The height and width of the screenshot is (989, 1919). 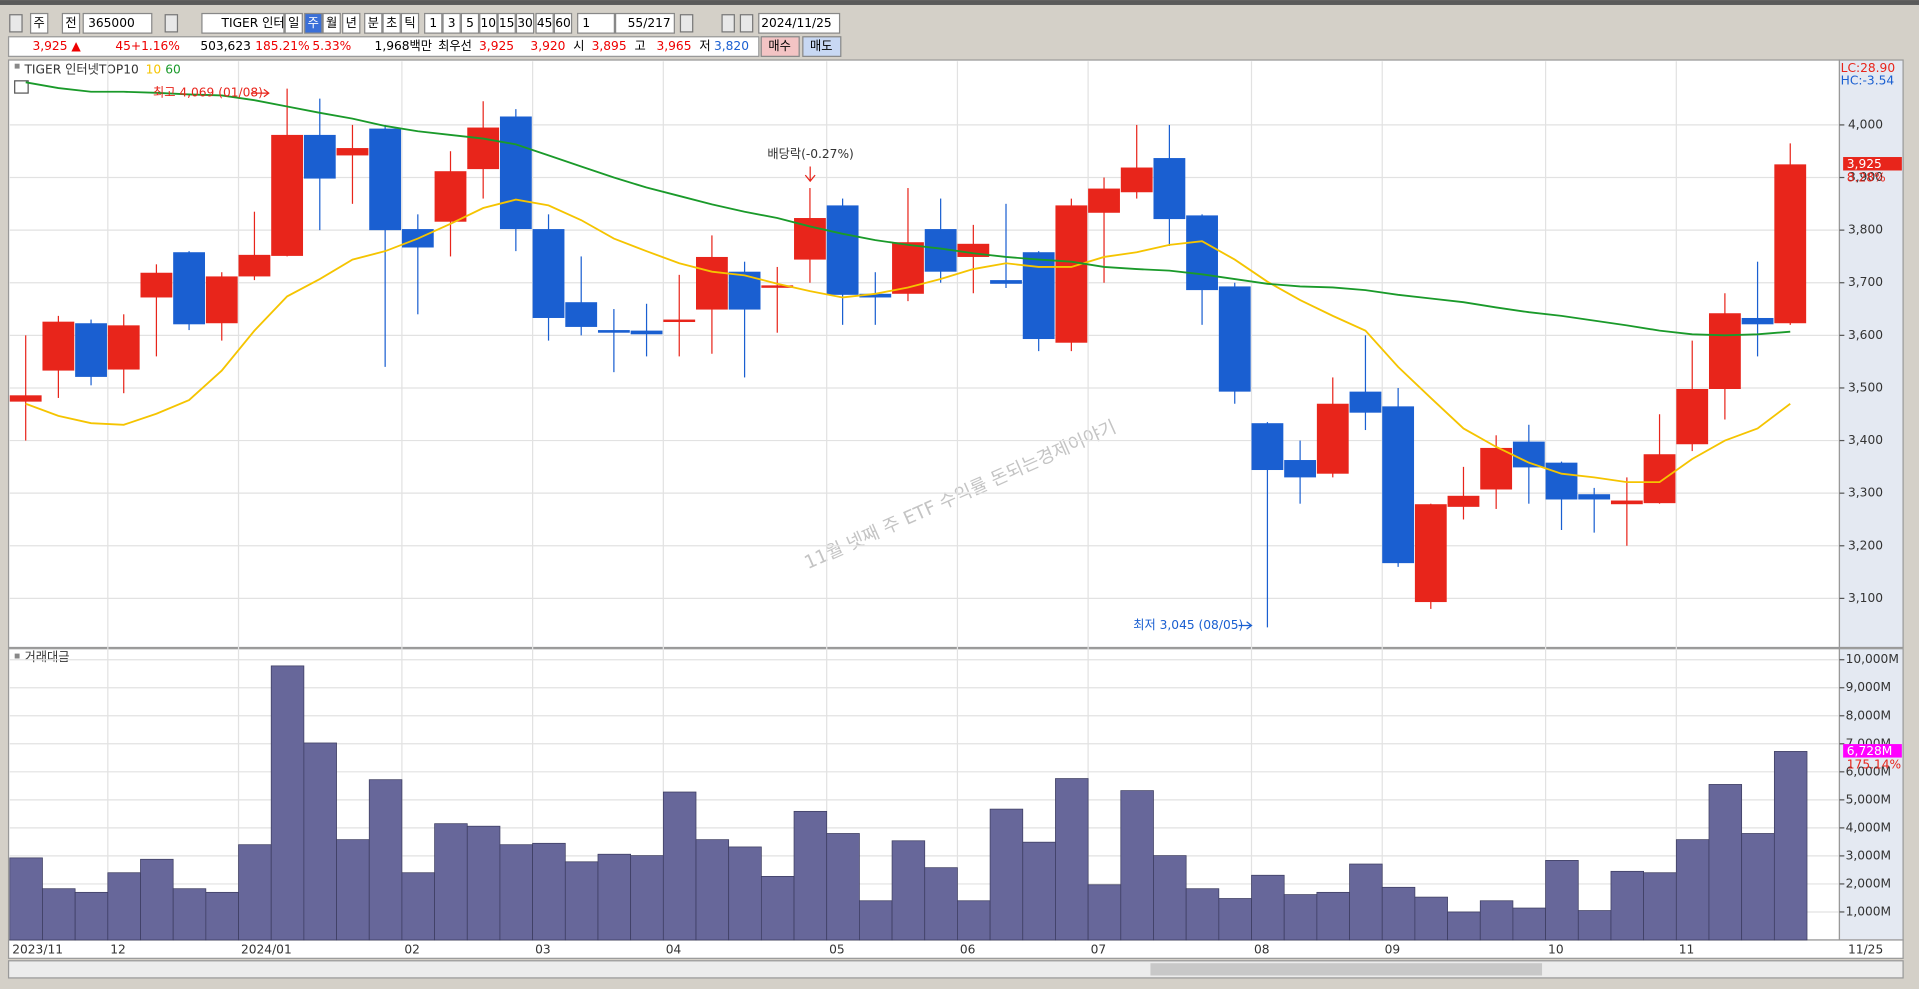 What do you see at coordinates (1869, 799) in the screenshot?
I see `y-tick-label: 5,000M` at bounding box center [1869, 799].